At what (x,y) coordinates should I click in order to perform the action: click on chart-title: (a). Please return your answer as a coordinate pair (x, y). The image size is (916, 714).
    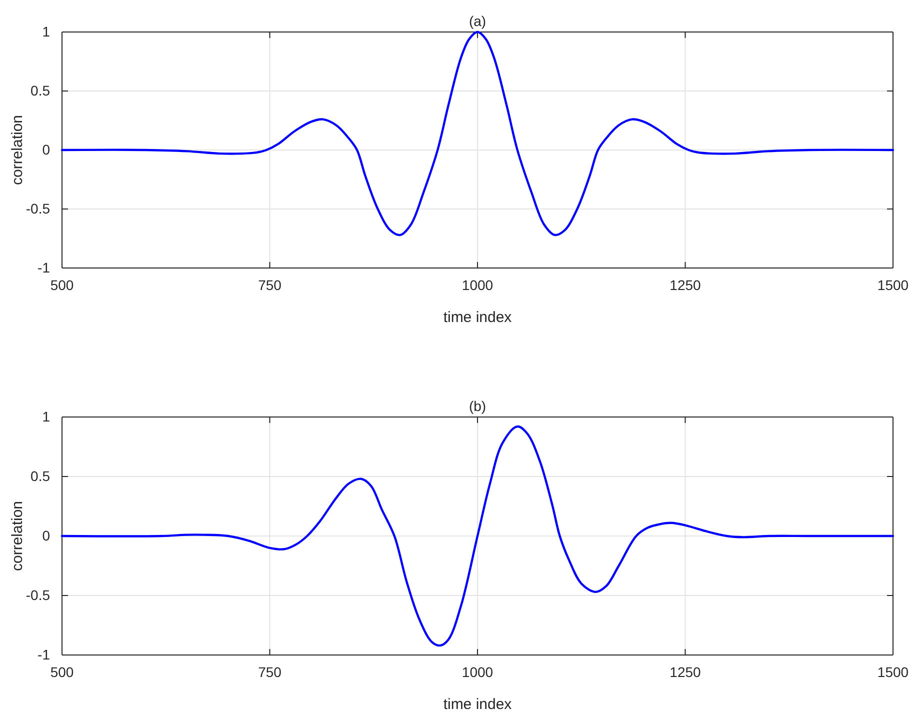
    Looking at the image, I should click on (477, 21).